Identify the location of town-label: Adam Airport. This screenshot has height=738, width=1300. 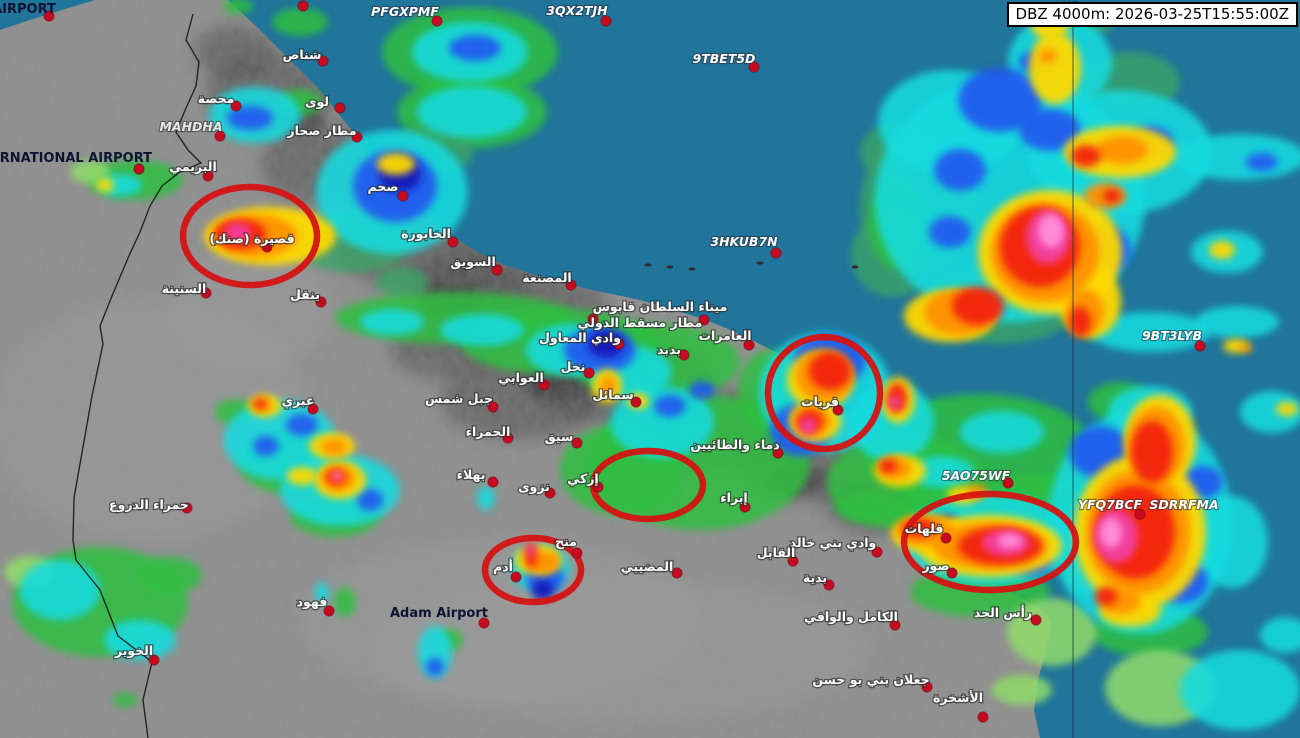
(439, 613).